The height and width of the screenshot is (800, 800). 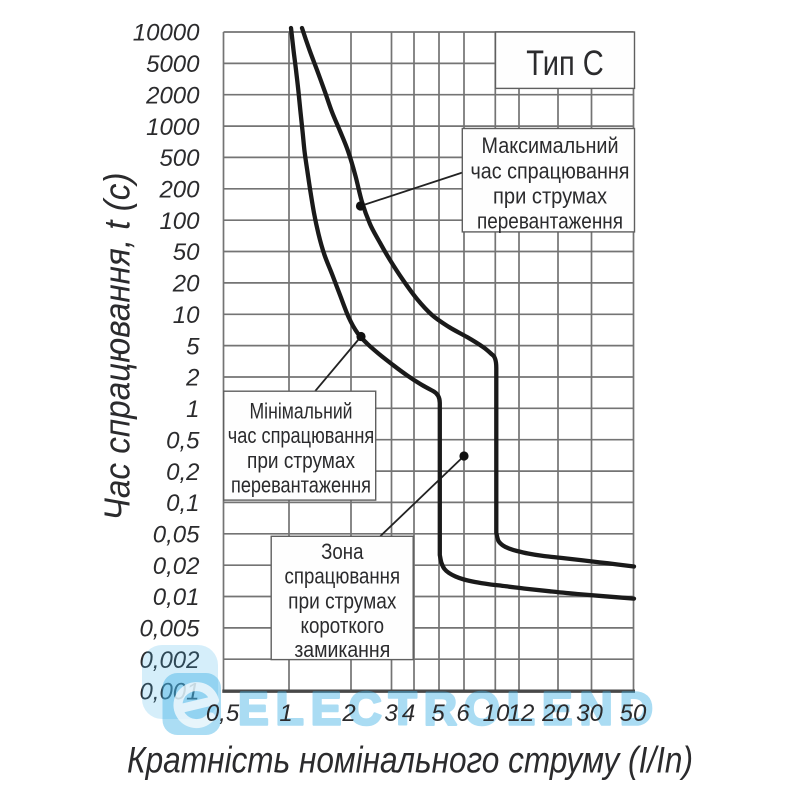 I want to click on svg-text: 10000, so click(x=166, y=33).